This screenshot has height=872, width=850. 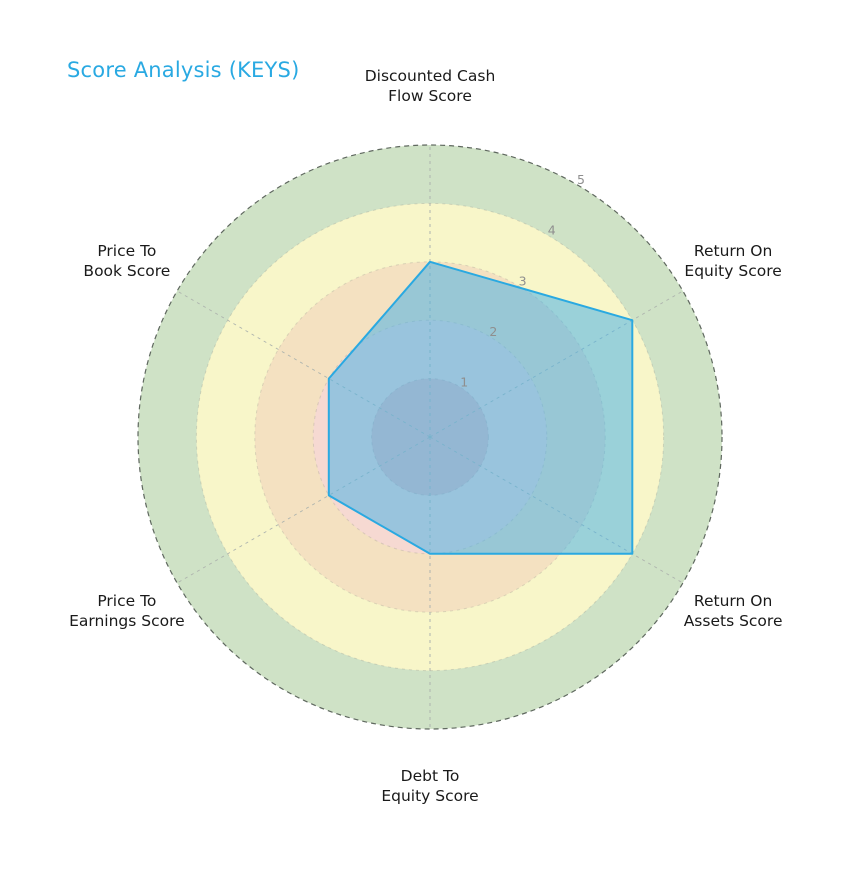 I want to click on axis-label-discounted-cash-flow-score: Discounted Cash Flow Score, so click(x=430, y=86).